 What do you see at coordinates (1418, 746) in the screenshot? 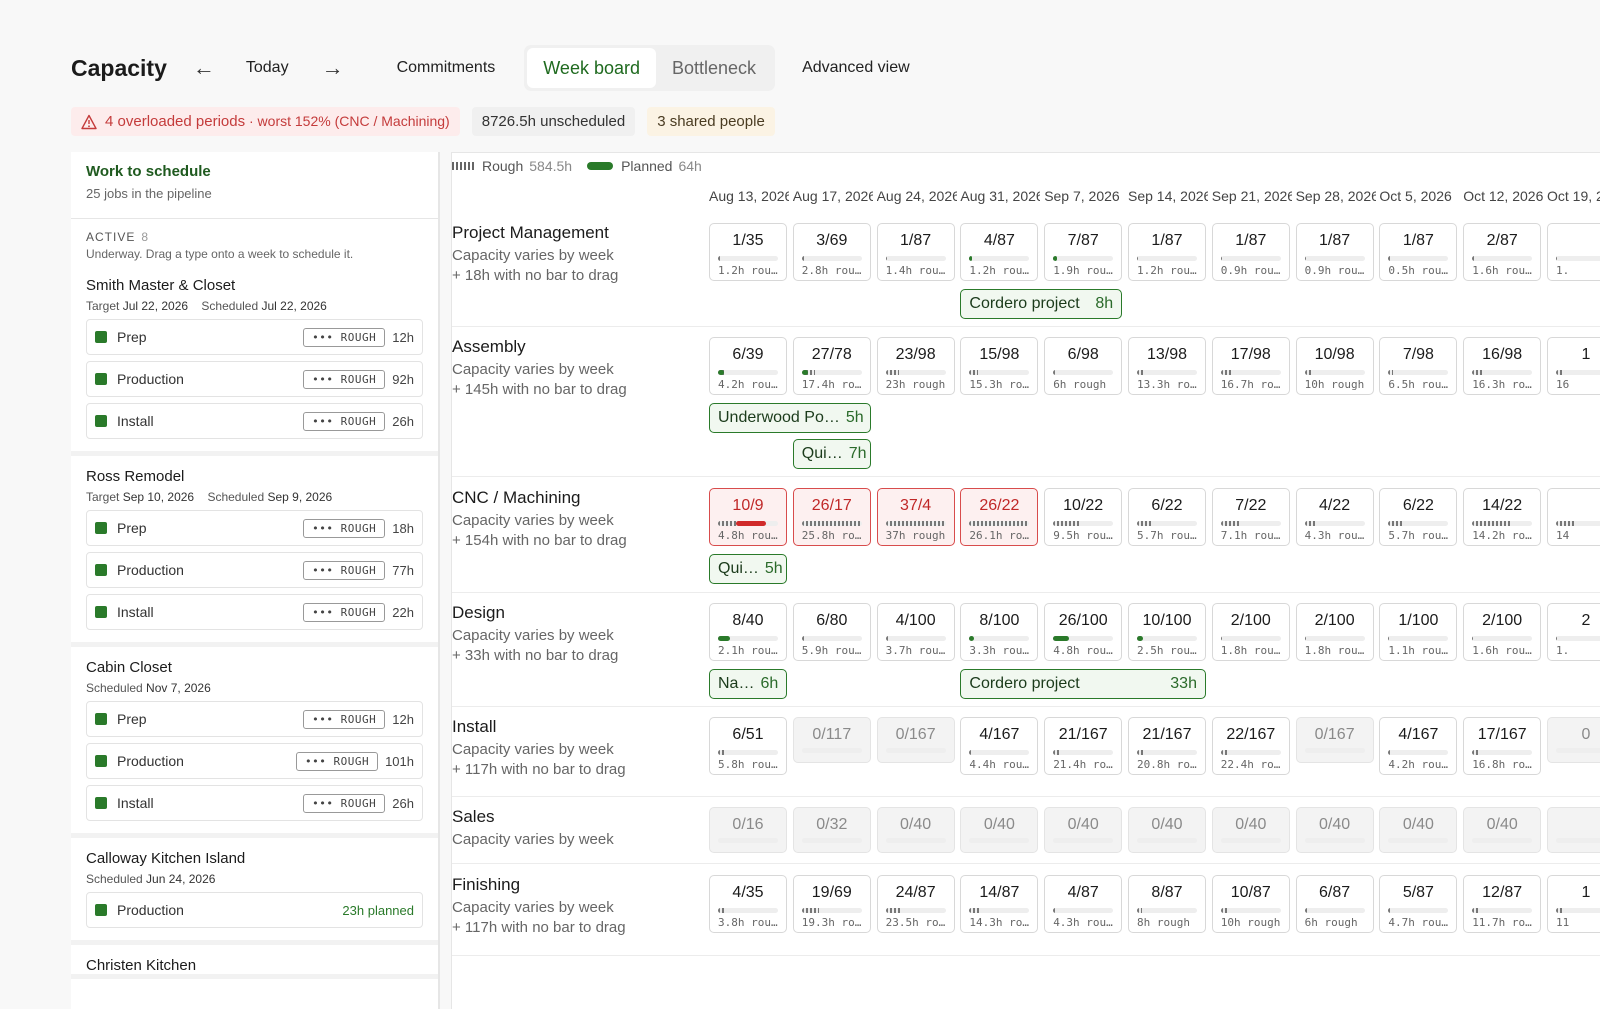
I see `week-cell: 4/167 4.2h rough` at bounding box center [1418, 746].